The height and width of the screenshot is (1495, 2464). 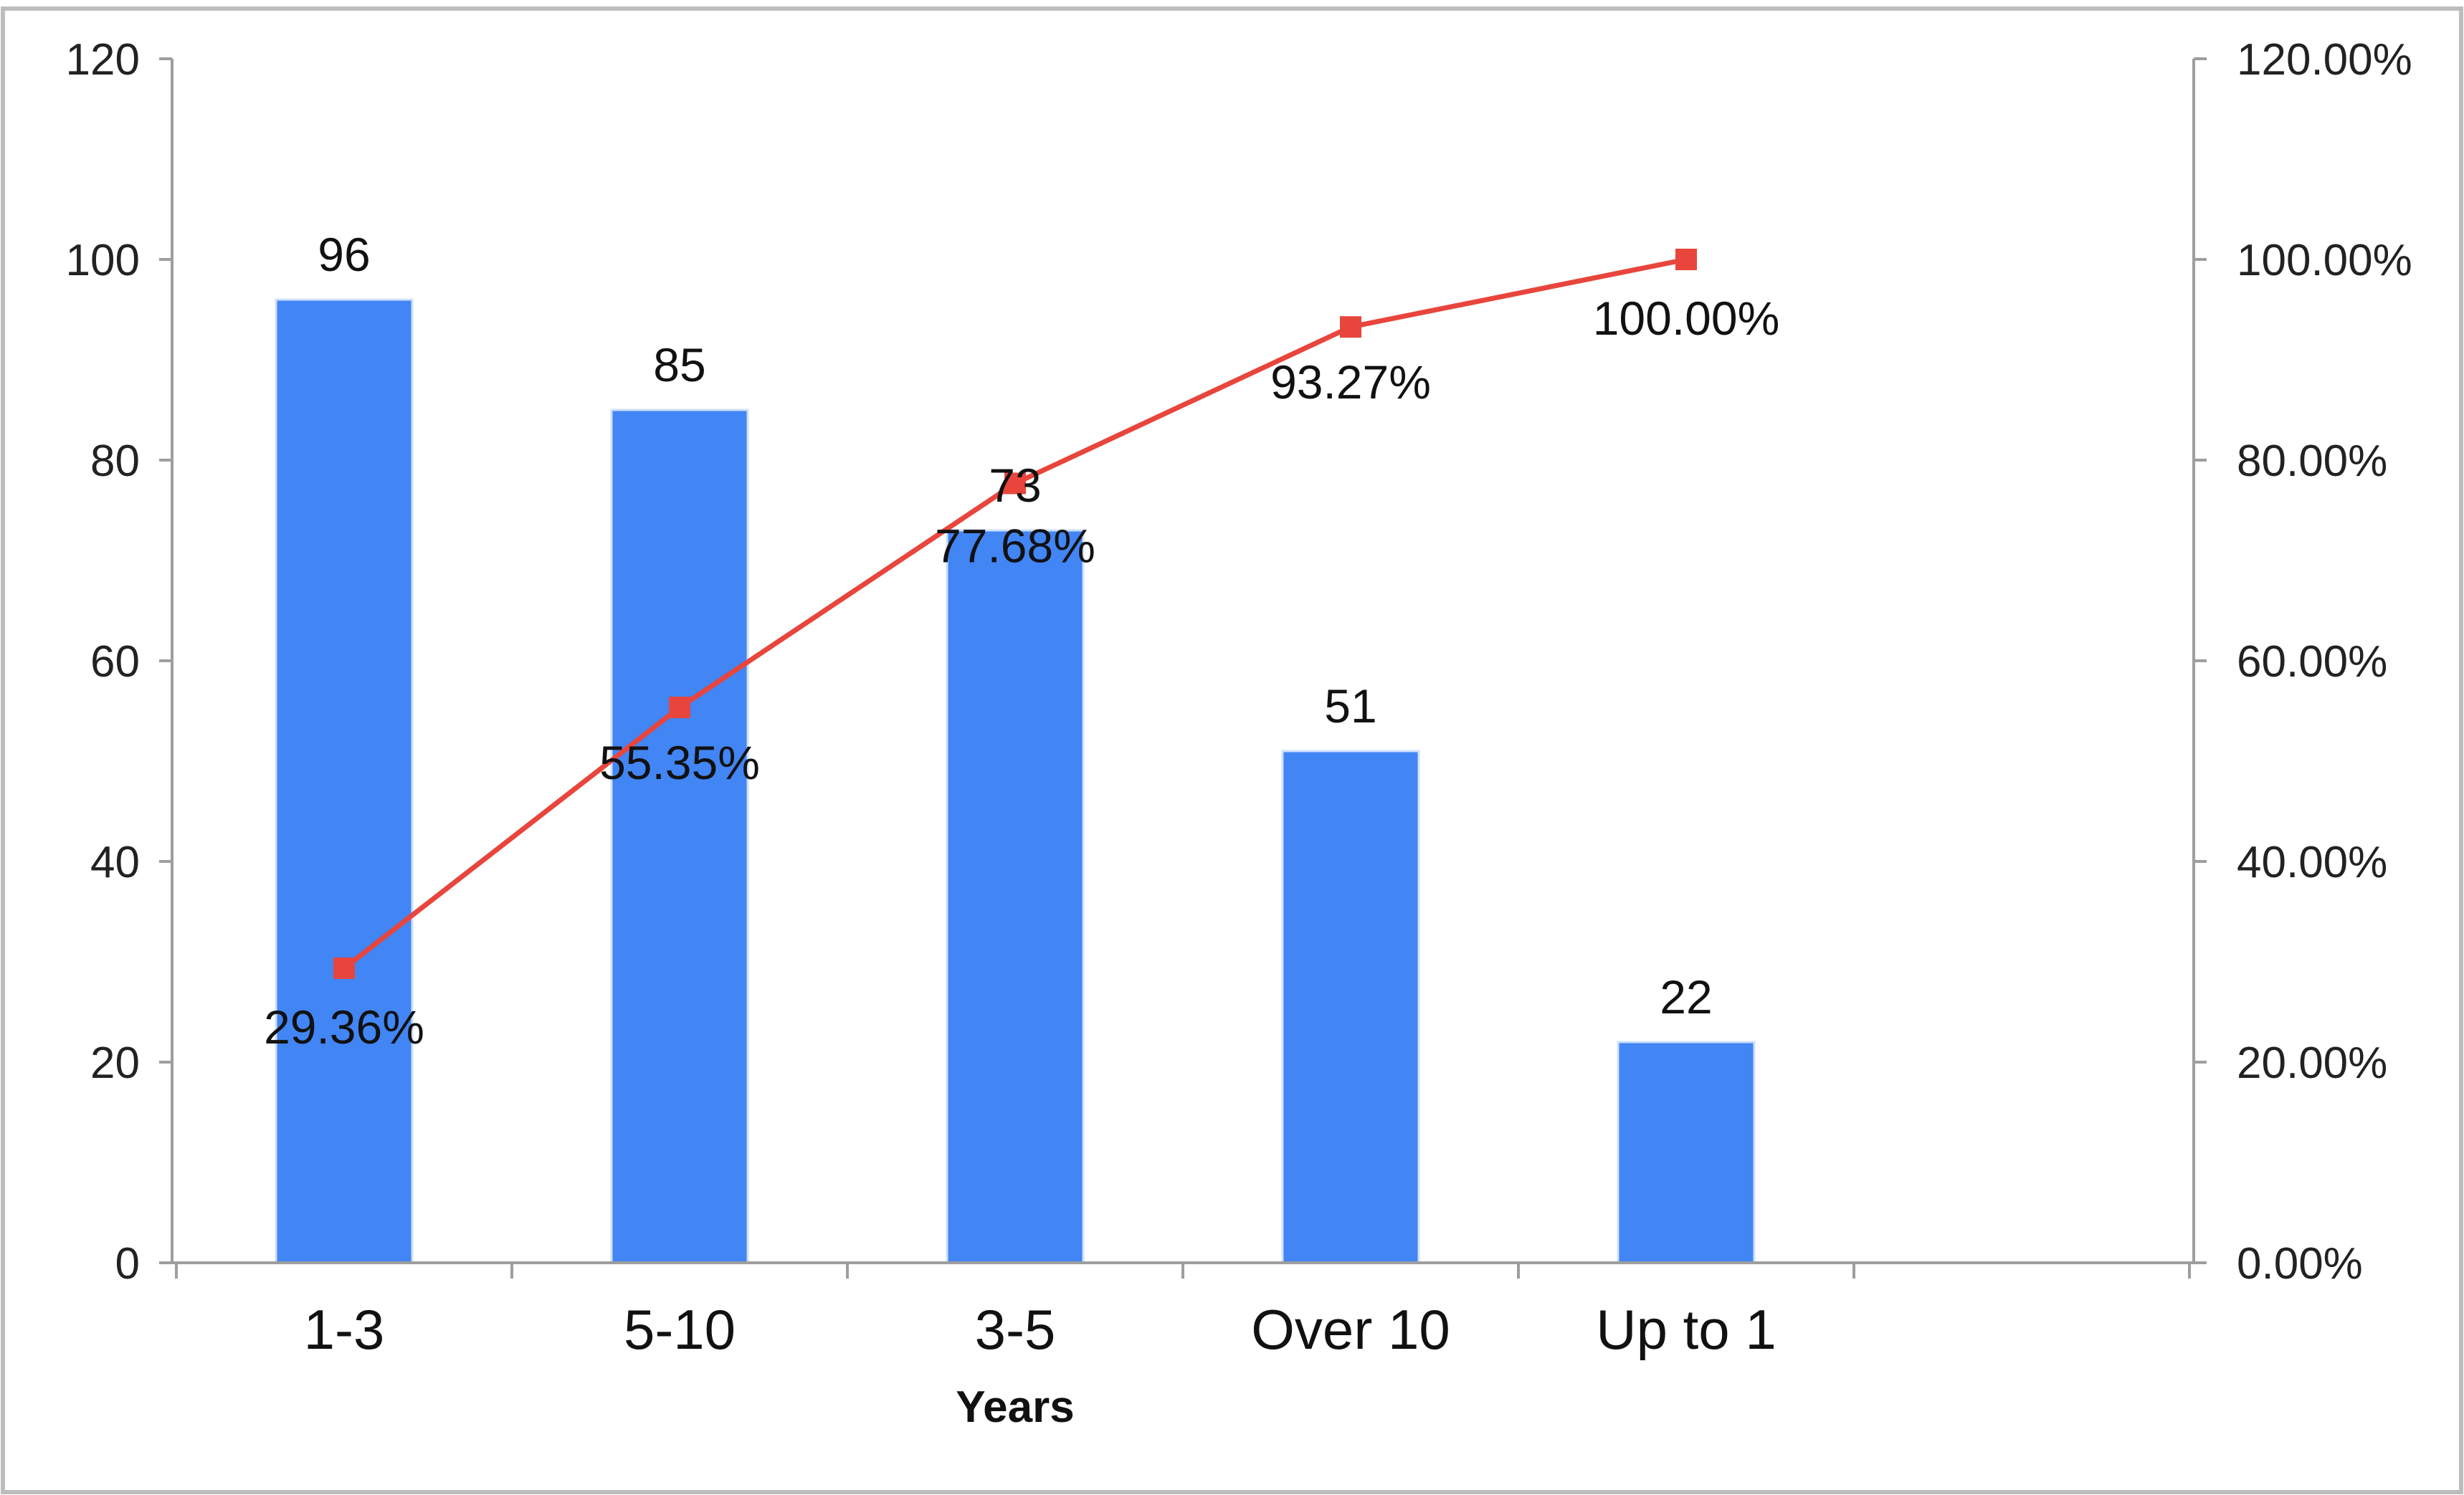 What do you see at coordinates (2312, 662) in the screenshot?
I see `y-tick-label-right: 60.00%` at bounding box center [2312, 662].